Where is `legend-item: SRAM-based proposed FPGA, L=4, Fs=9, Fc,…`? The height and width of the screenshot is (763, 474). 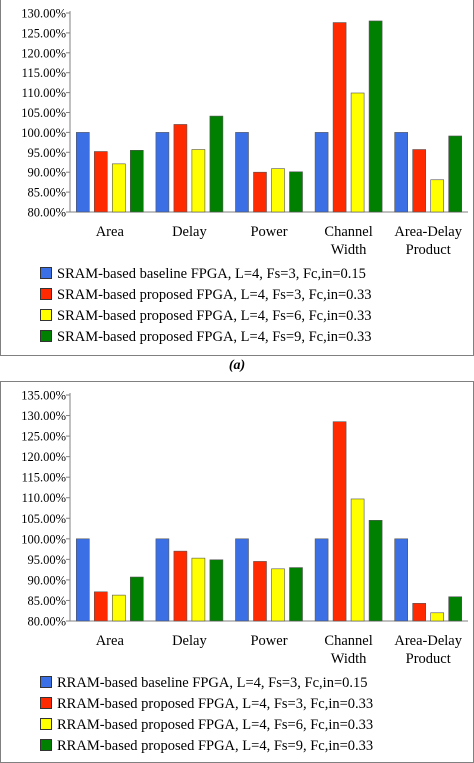 legend-item: SRAM-based proposed FPGA, L=4, Fs=9, Fc,… is located at coordinates (206, 337).